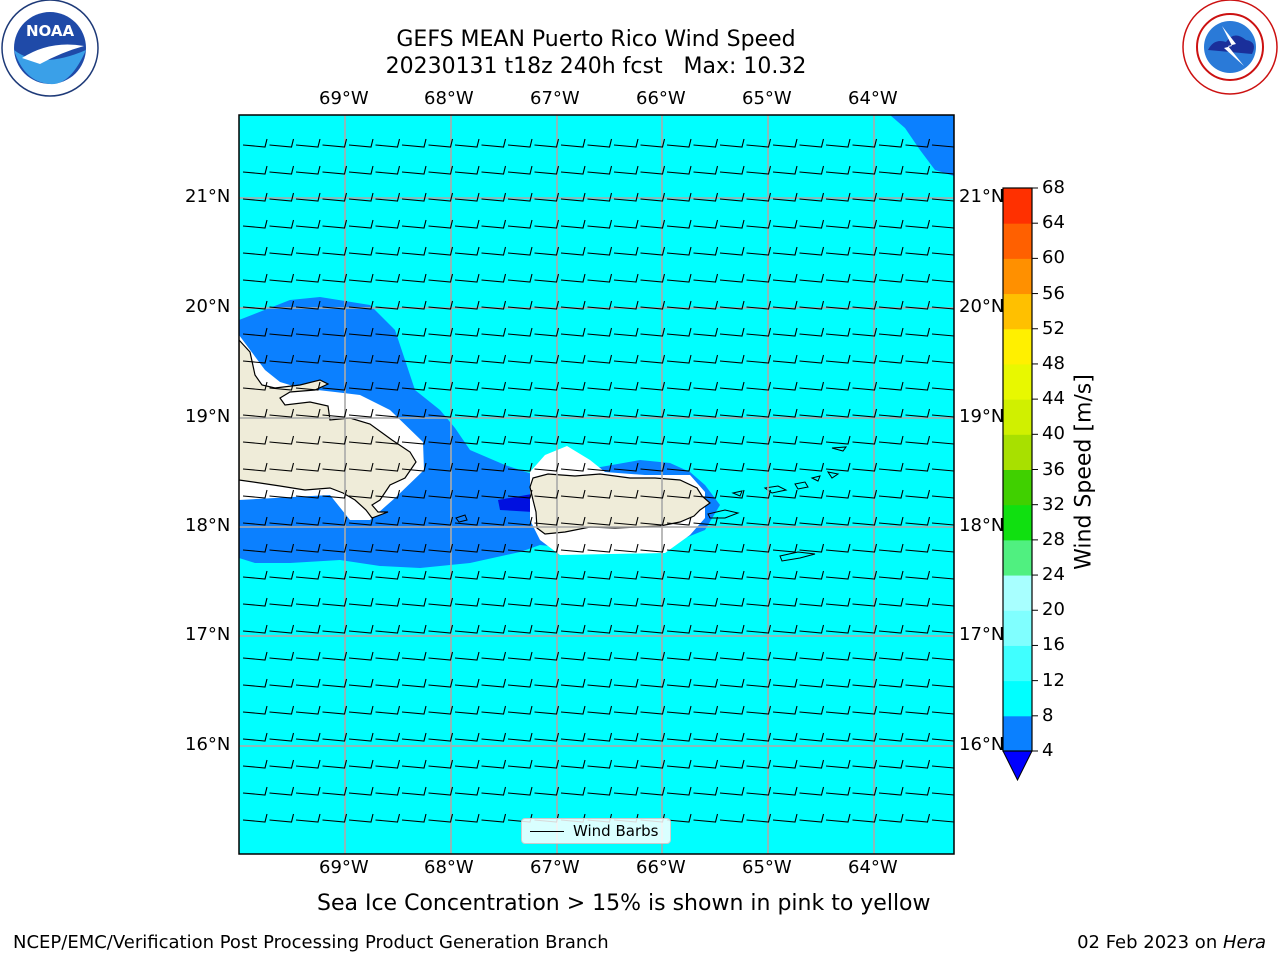 Image resolution: width=1280 pixels, height=960 pixels. What do you see at coordinates (797, 556) in the screenshot?
I see `land-st-croix` at bounding box center [797, 556].